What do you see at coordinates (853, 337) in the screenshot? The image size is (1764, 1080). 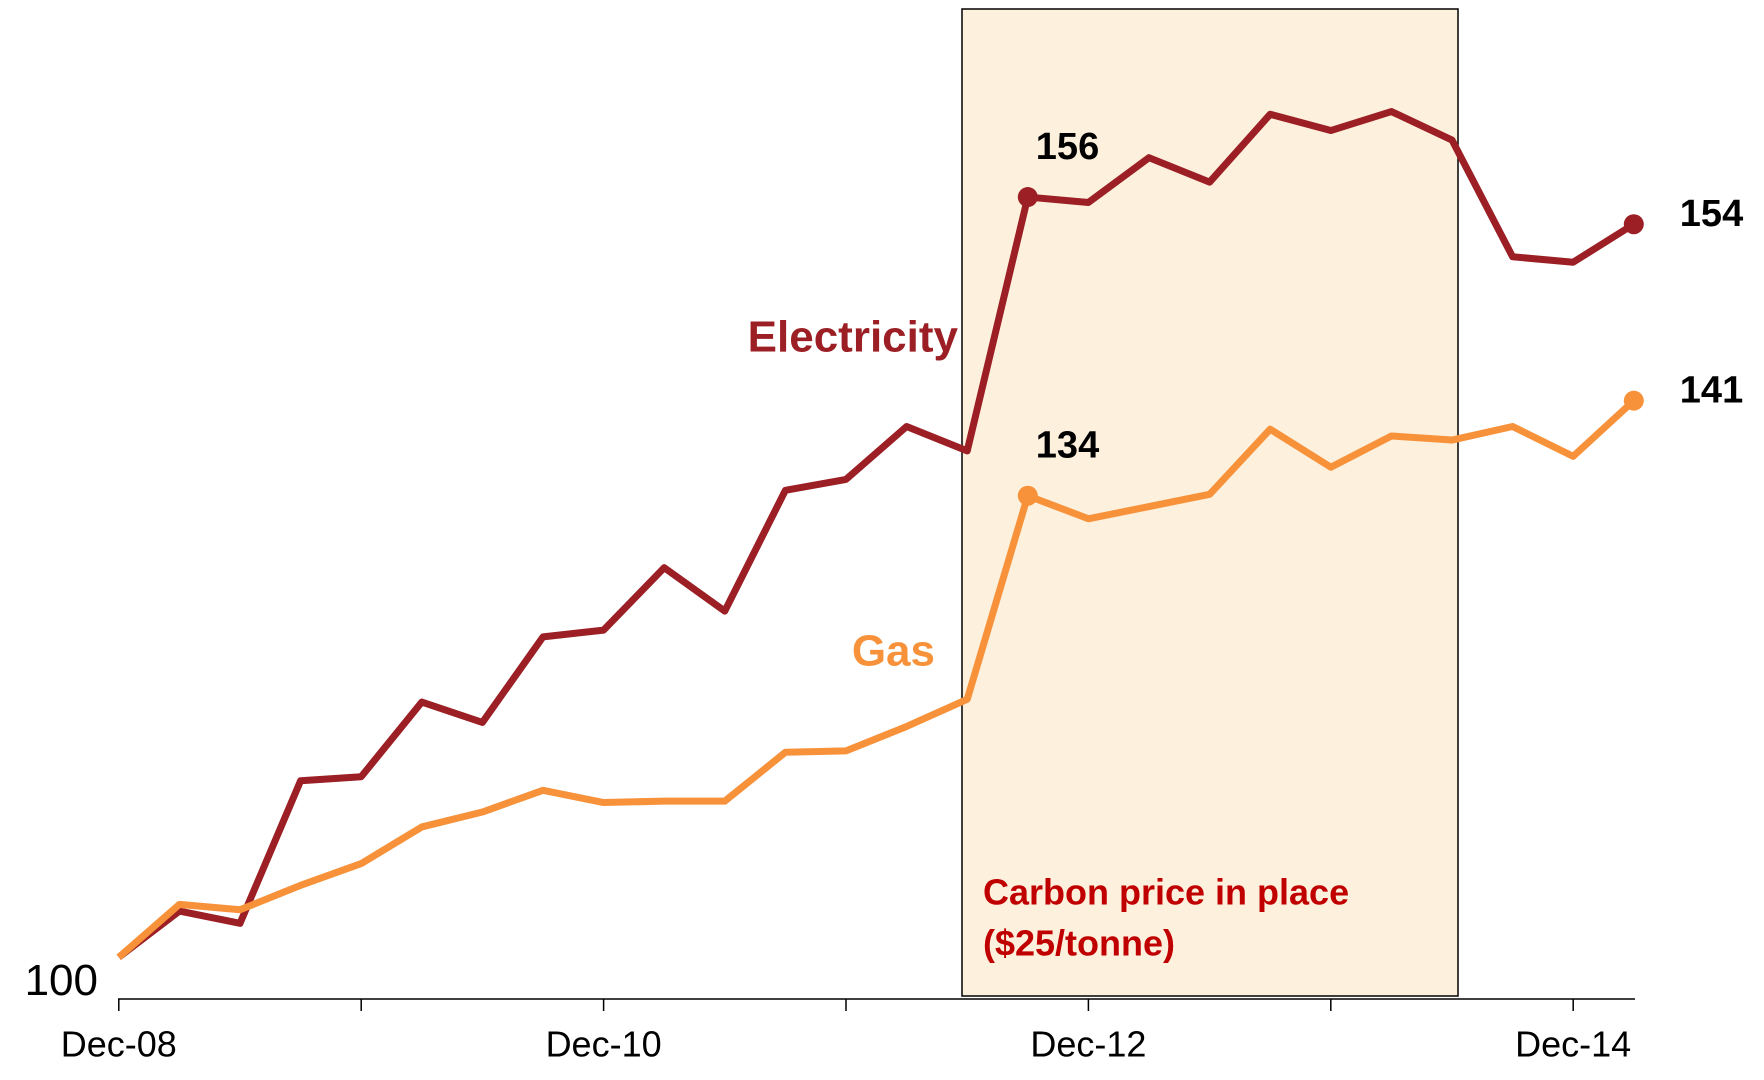 I see `series-label: Electricity` at bounding box center [853, 337].